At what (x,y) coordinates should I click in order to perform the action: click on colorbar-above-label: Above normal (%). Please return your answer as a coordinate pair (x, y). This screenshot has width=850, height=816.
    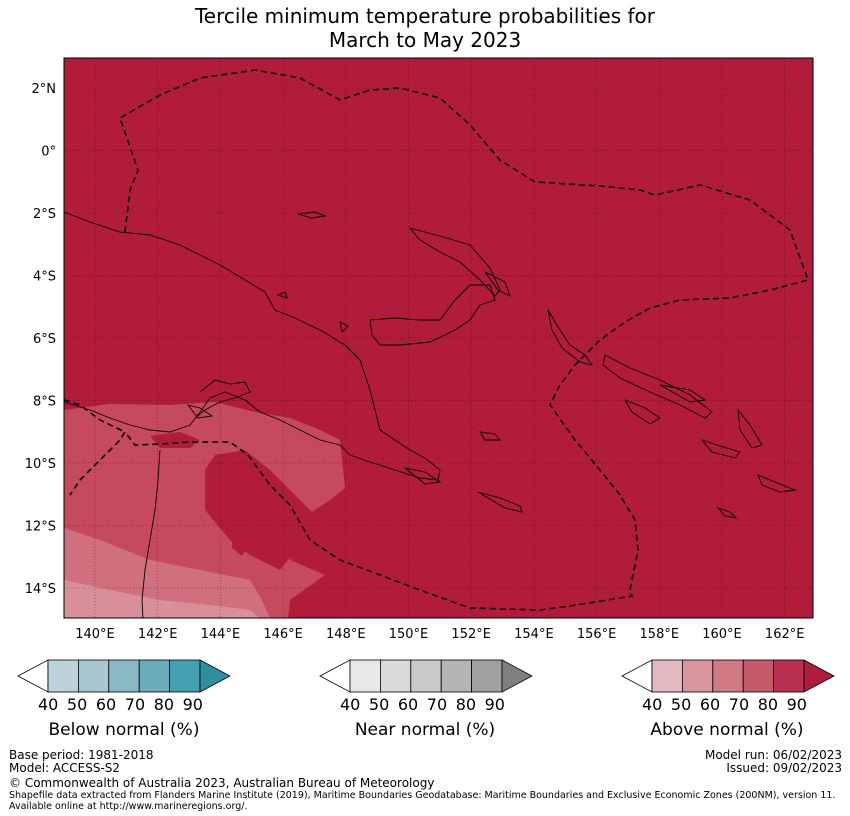
    Looking at the image, I should click on (727, 730).